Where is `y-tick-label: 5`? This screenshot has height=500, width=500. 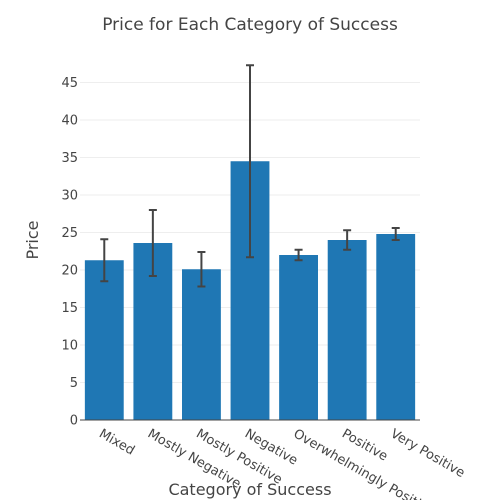 y-tick-label: 5 is located at coordinates (74, 383).